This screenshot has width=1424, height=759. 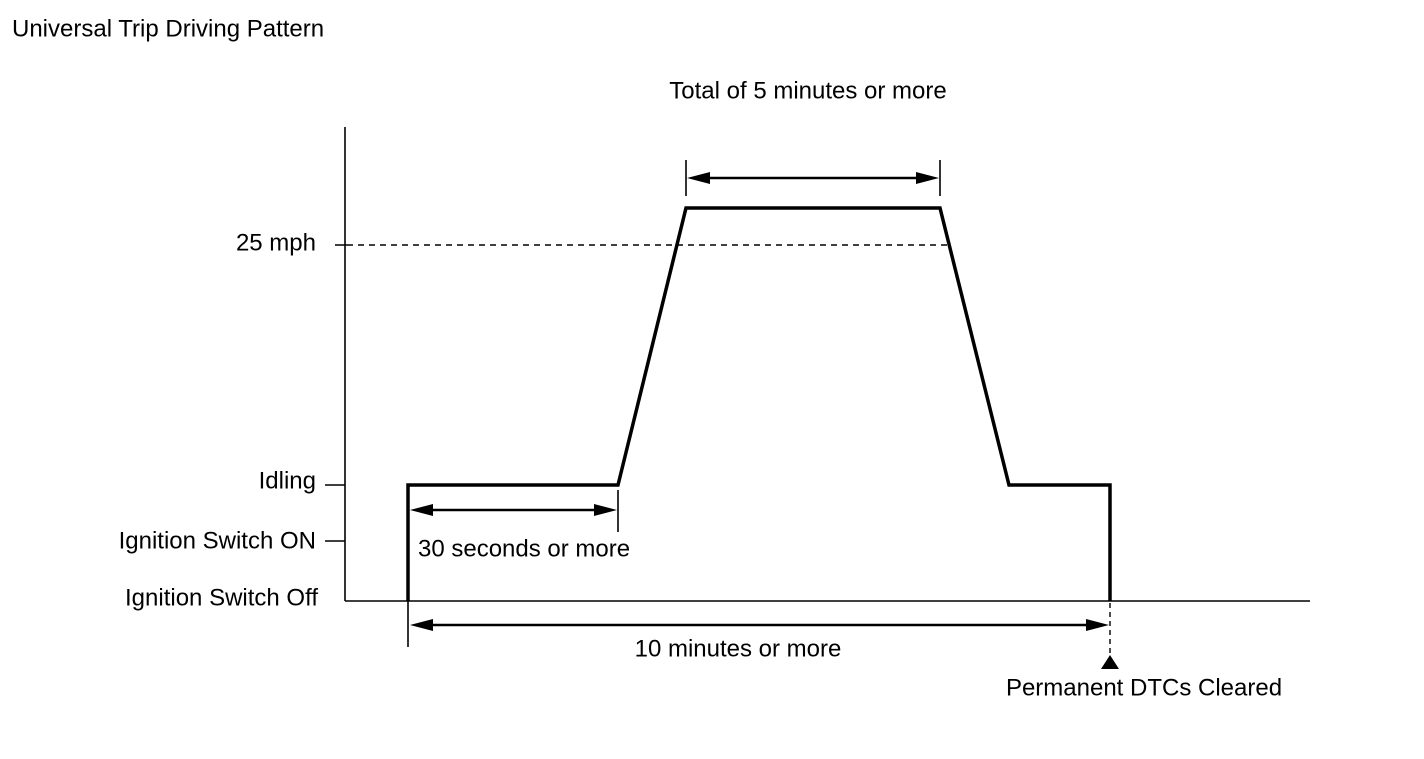 What do you see at coordinates (1144, 687) in the screenshot?
I see `end-marker-label: Permanent DTCs Cleared` at bounding box center [1144, 687].